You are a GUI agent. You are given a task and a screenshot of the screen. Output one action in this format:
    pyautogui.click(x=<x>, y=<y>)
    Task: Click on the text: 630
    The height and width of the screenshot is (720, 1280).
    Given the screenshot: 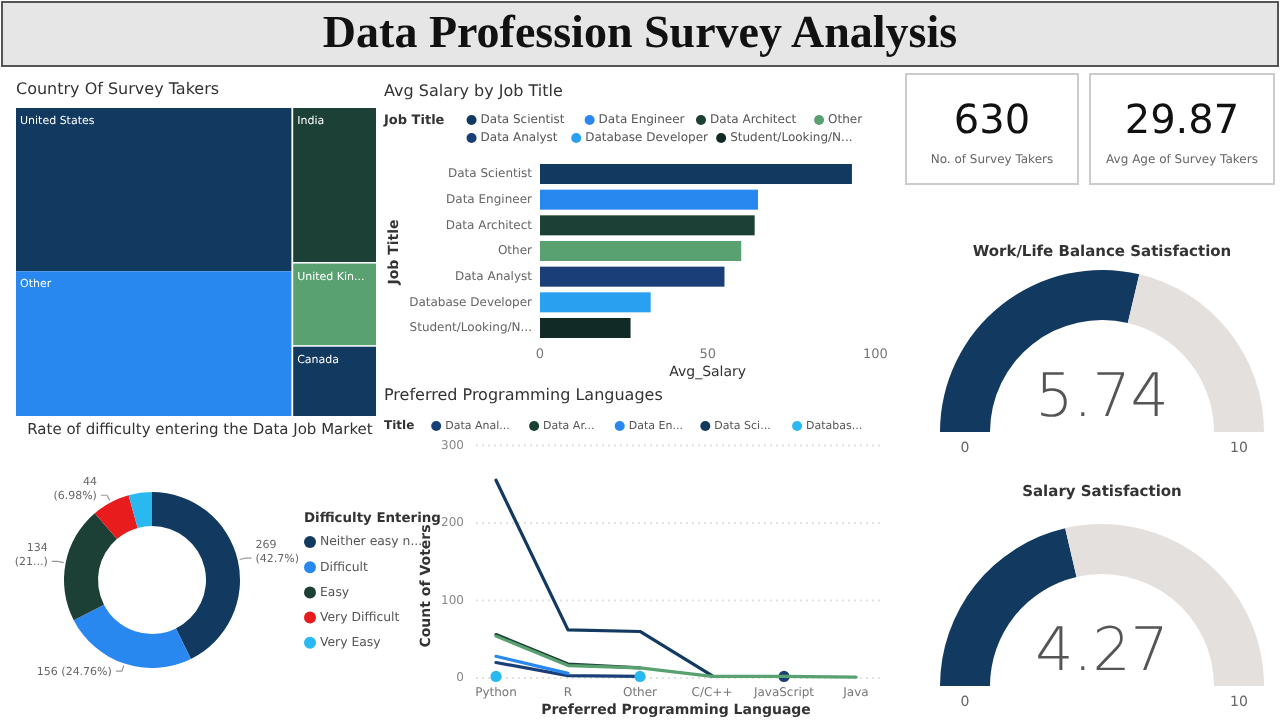 What is the action you would take?
    pyautogui.click(x=992, y=118)
    